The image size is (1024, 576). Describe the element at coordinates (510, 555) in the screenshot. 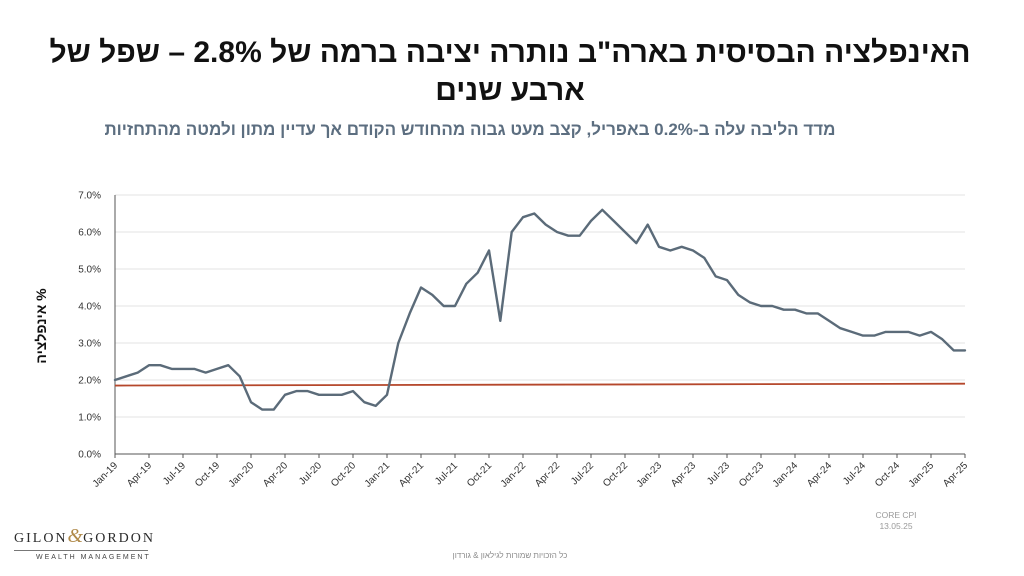

I see `copyright-footer: כל הזכויות שמורות לגילאון & גורדון` at that location.